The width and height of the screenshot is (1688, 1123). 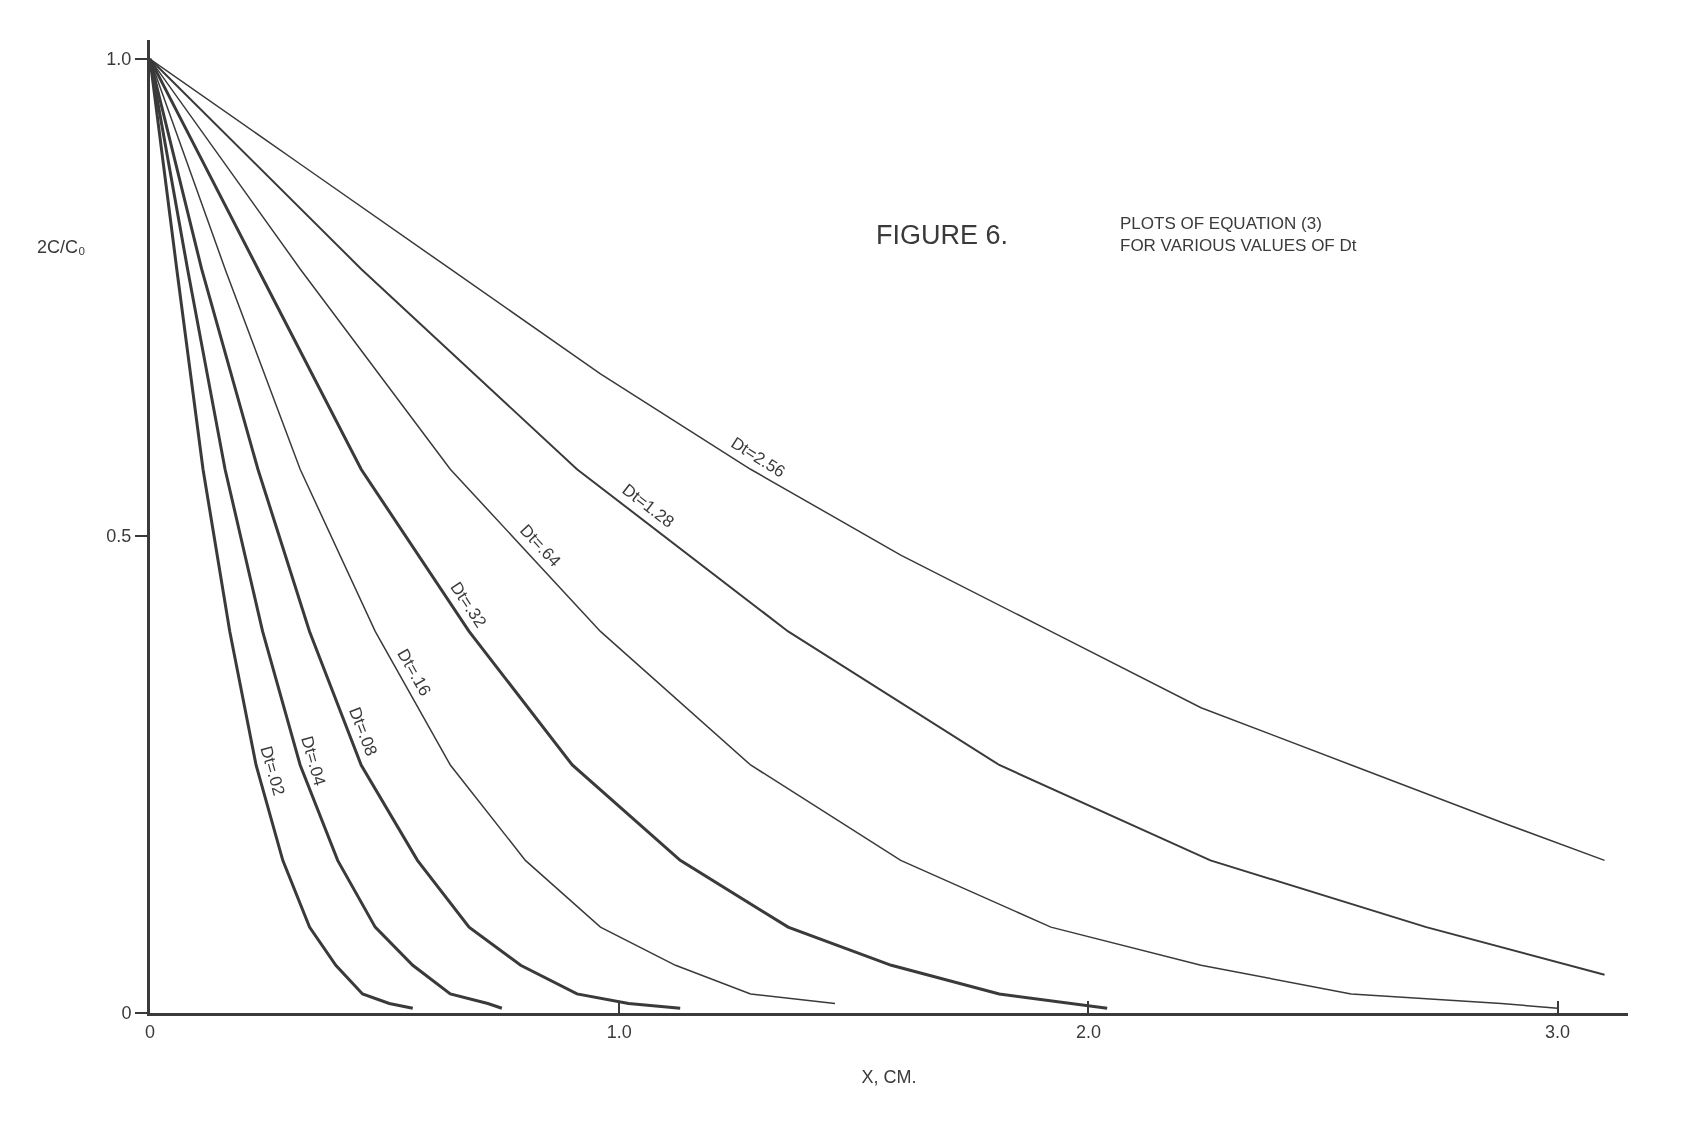 I want to click on x-tick-label: 2.0, so click(x=1088, y=1031).